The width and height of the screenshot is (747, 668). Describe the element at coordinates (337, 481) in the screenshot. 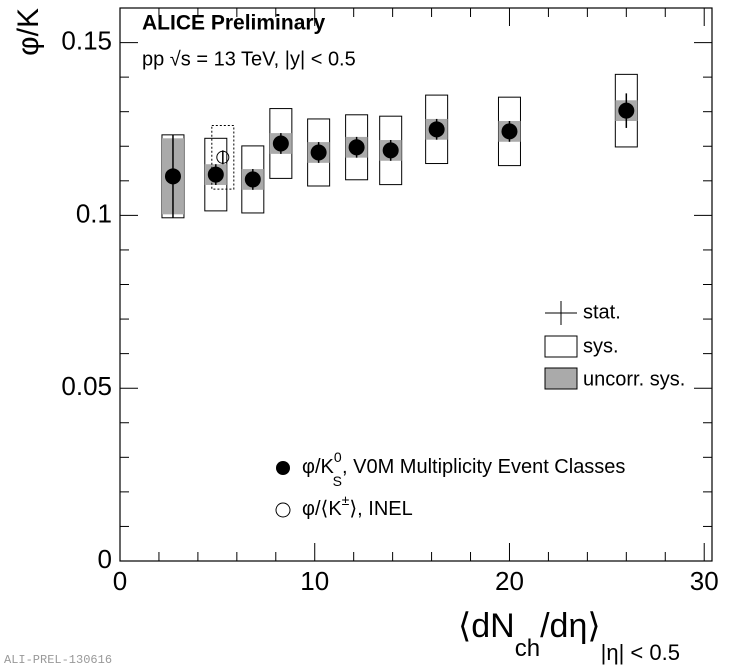

I see `legend-part: S` at that location.